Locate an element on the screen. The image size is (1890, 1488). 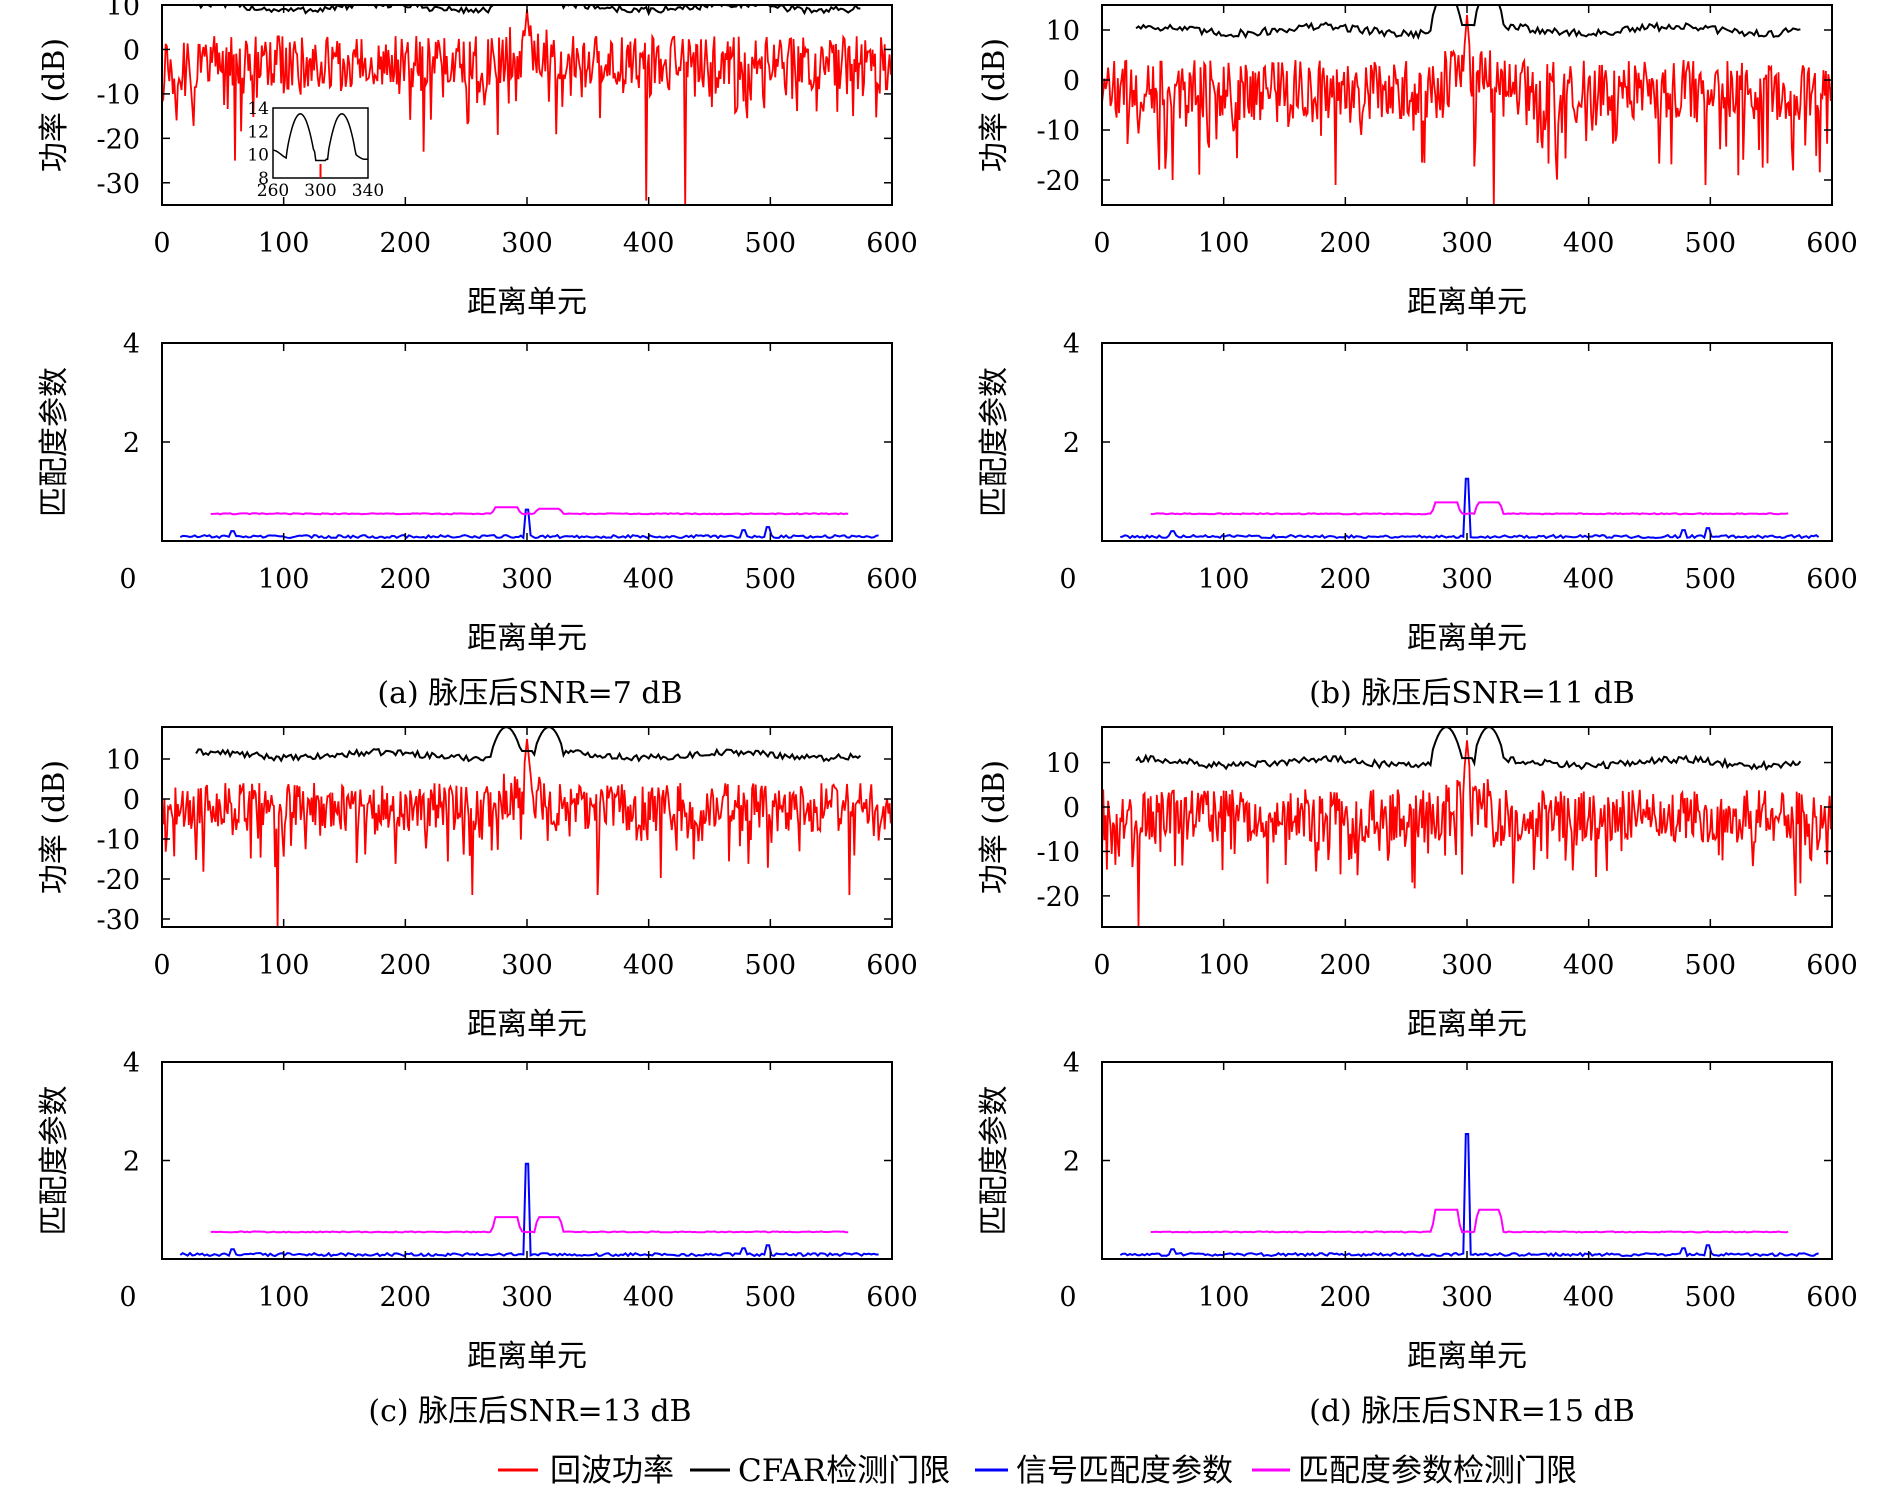
plot-a-match: 0 100 200 300 400 500 600 4 2 距离单元 匹配度参数 is located at coordinates (477, 492).